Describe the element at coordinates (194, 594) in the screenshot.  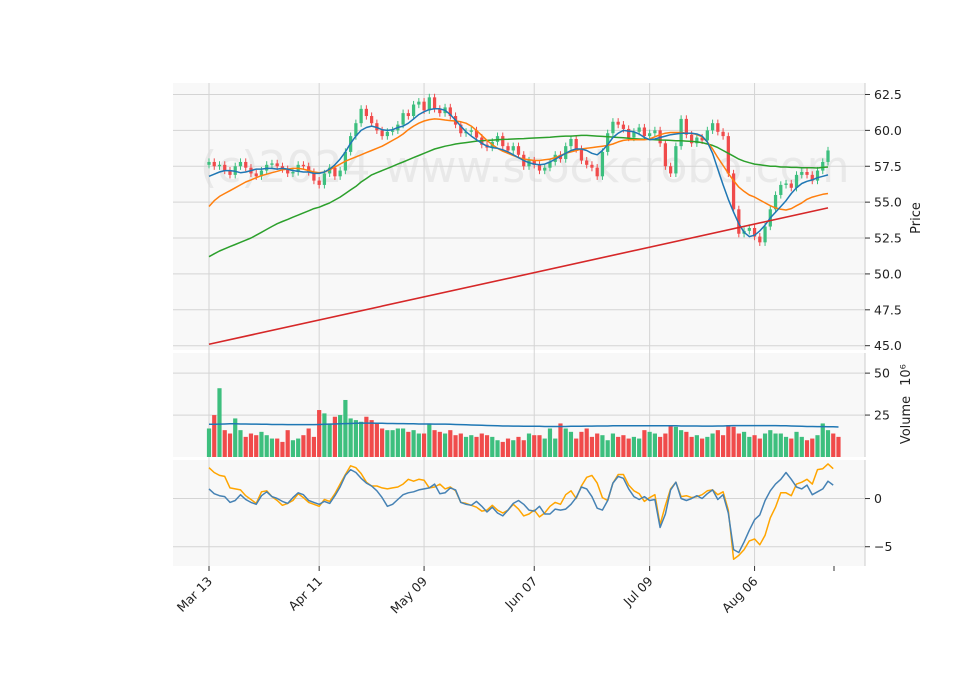
I see `x-tick-label: Mar 13` at that location.